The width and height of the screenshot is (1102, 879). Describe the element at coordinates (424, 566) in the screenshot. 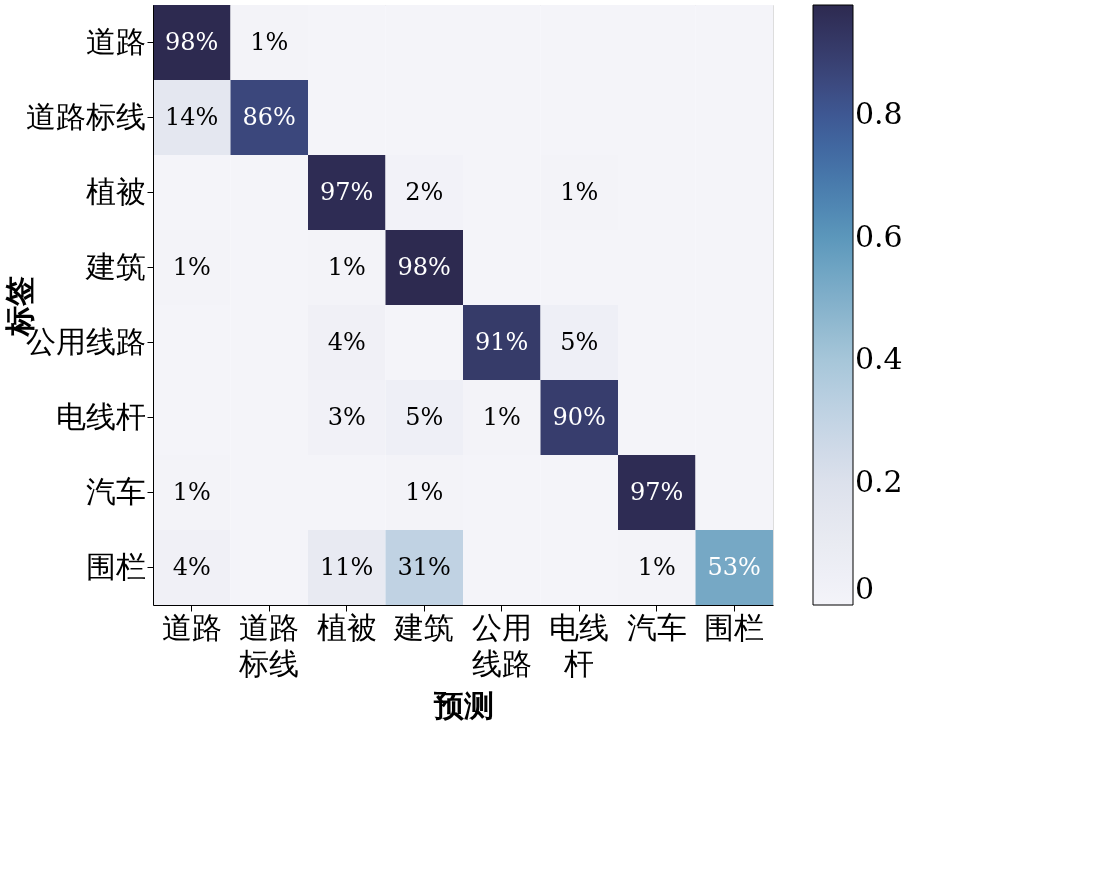

I see `data-label: 31%` at that location.